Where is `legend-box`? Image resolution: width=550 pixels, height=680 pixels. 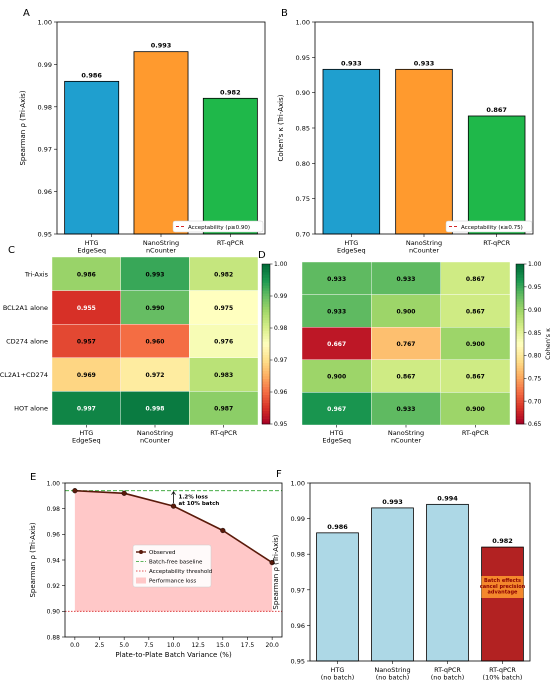 legend-box is located at coordinates (489, 226).